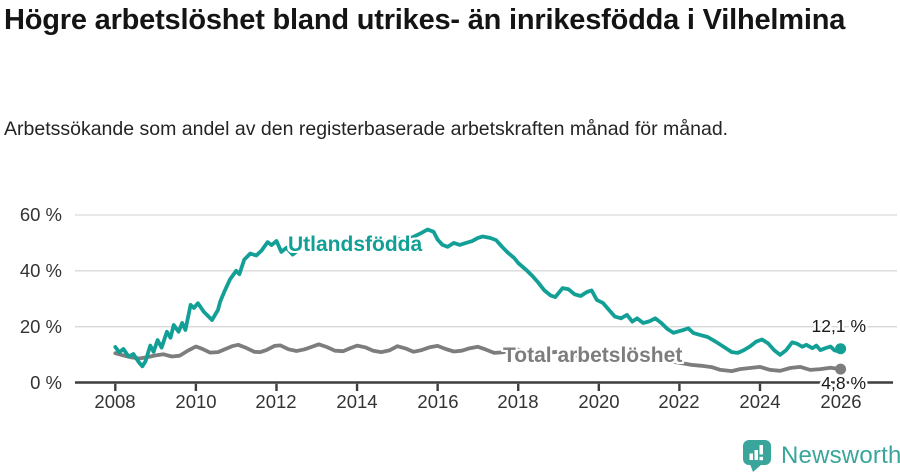 This screenshot has width=900, height=474. I want to click on bar-chart-glyph-bar1, so click(751, 456).